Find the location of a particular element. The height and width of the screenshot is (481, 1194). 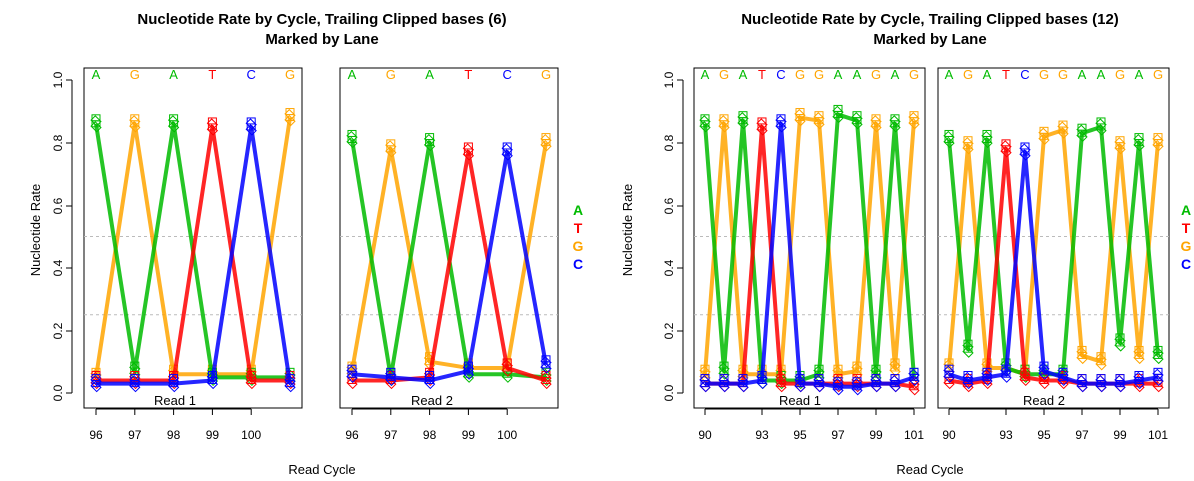

y-tick-4: 0.8 is located at coordinates (58, 142).